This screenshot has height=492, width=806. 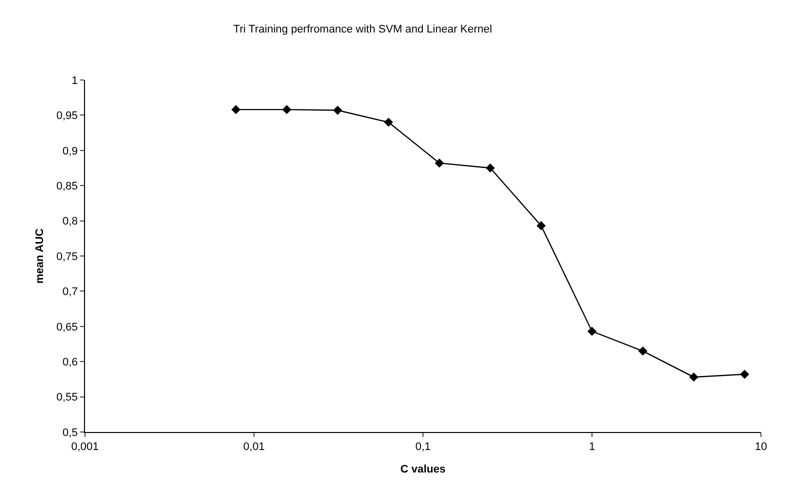 What do you see at coordinates (592, 447) in the screenshot?
I see `x-tick-label: 1` at bounding box center [592, 447].